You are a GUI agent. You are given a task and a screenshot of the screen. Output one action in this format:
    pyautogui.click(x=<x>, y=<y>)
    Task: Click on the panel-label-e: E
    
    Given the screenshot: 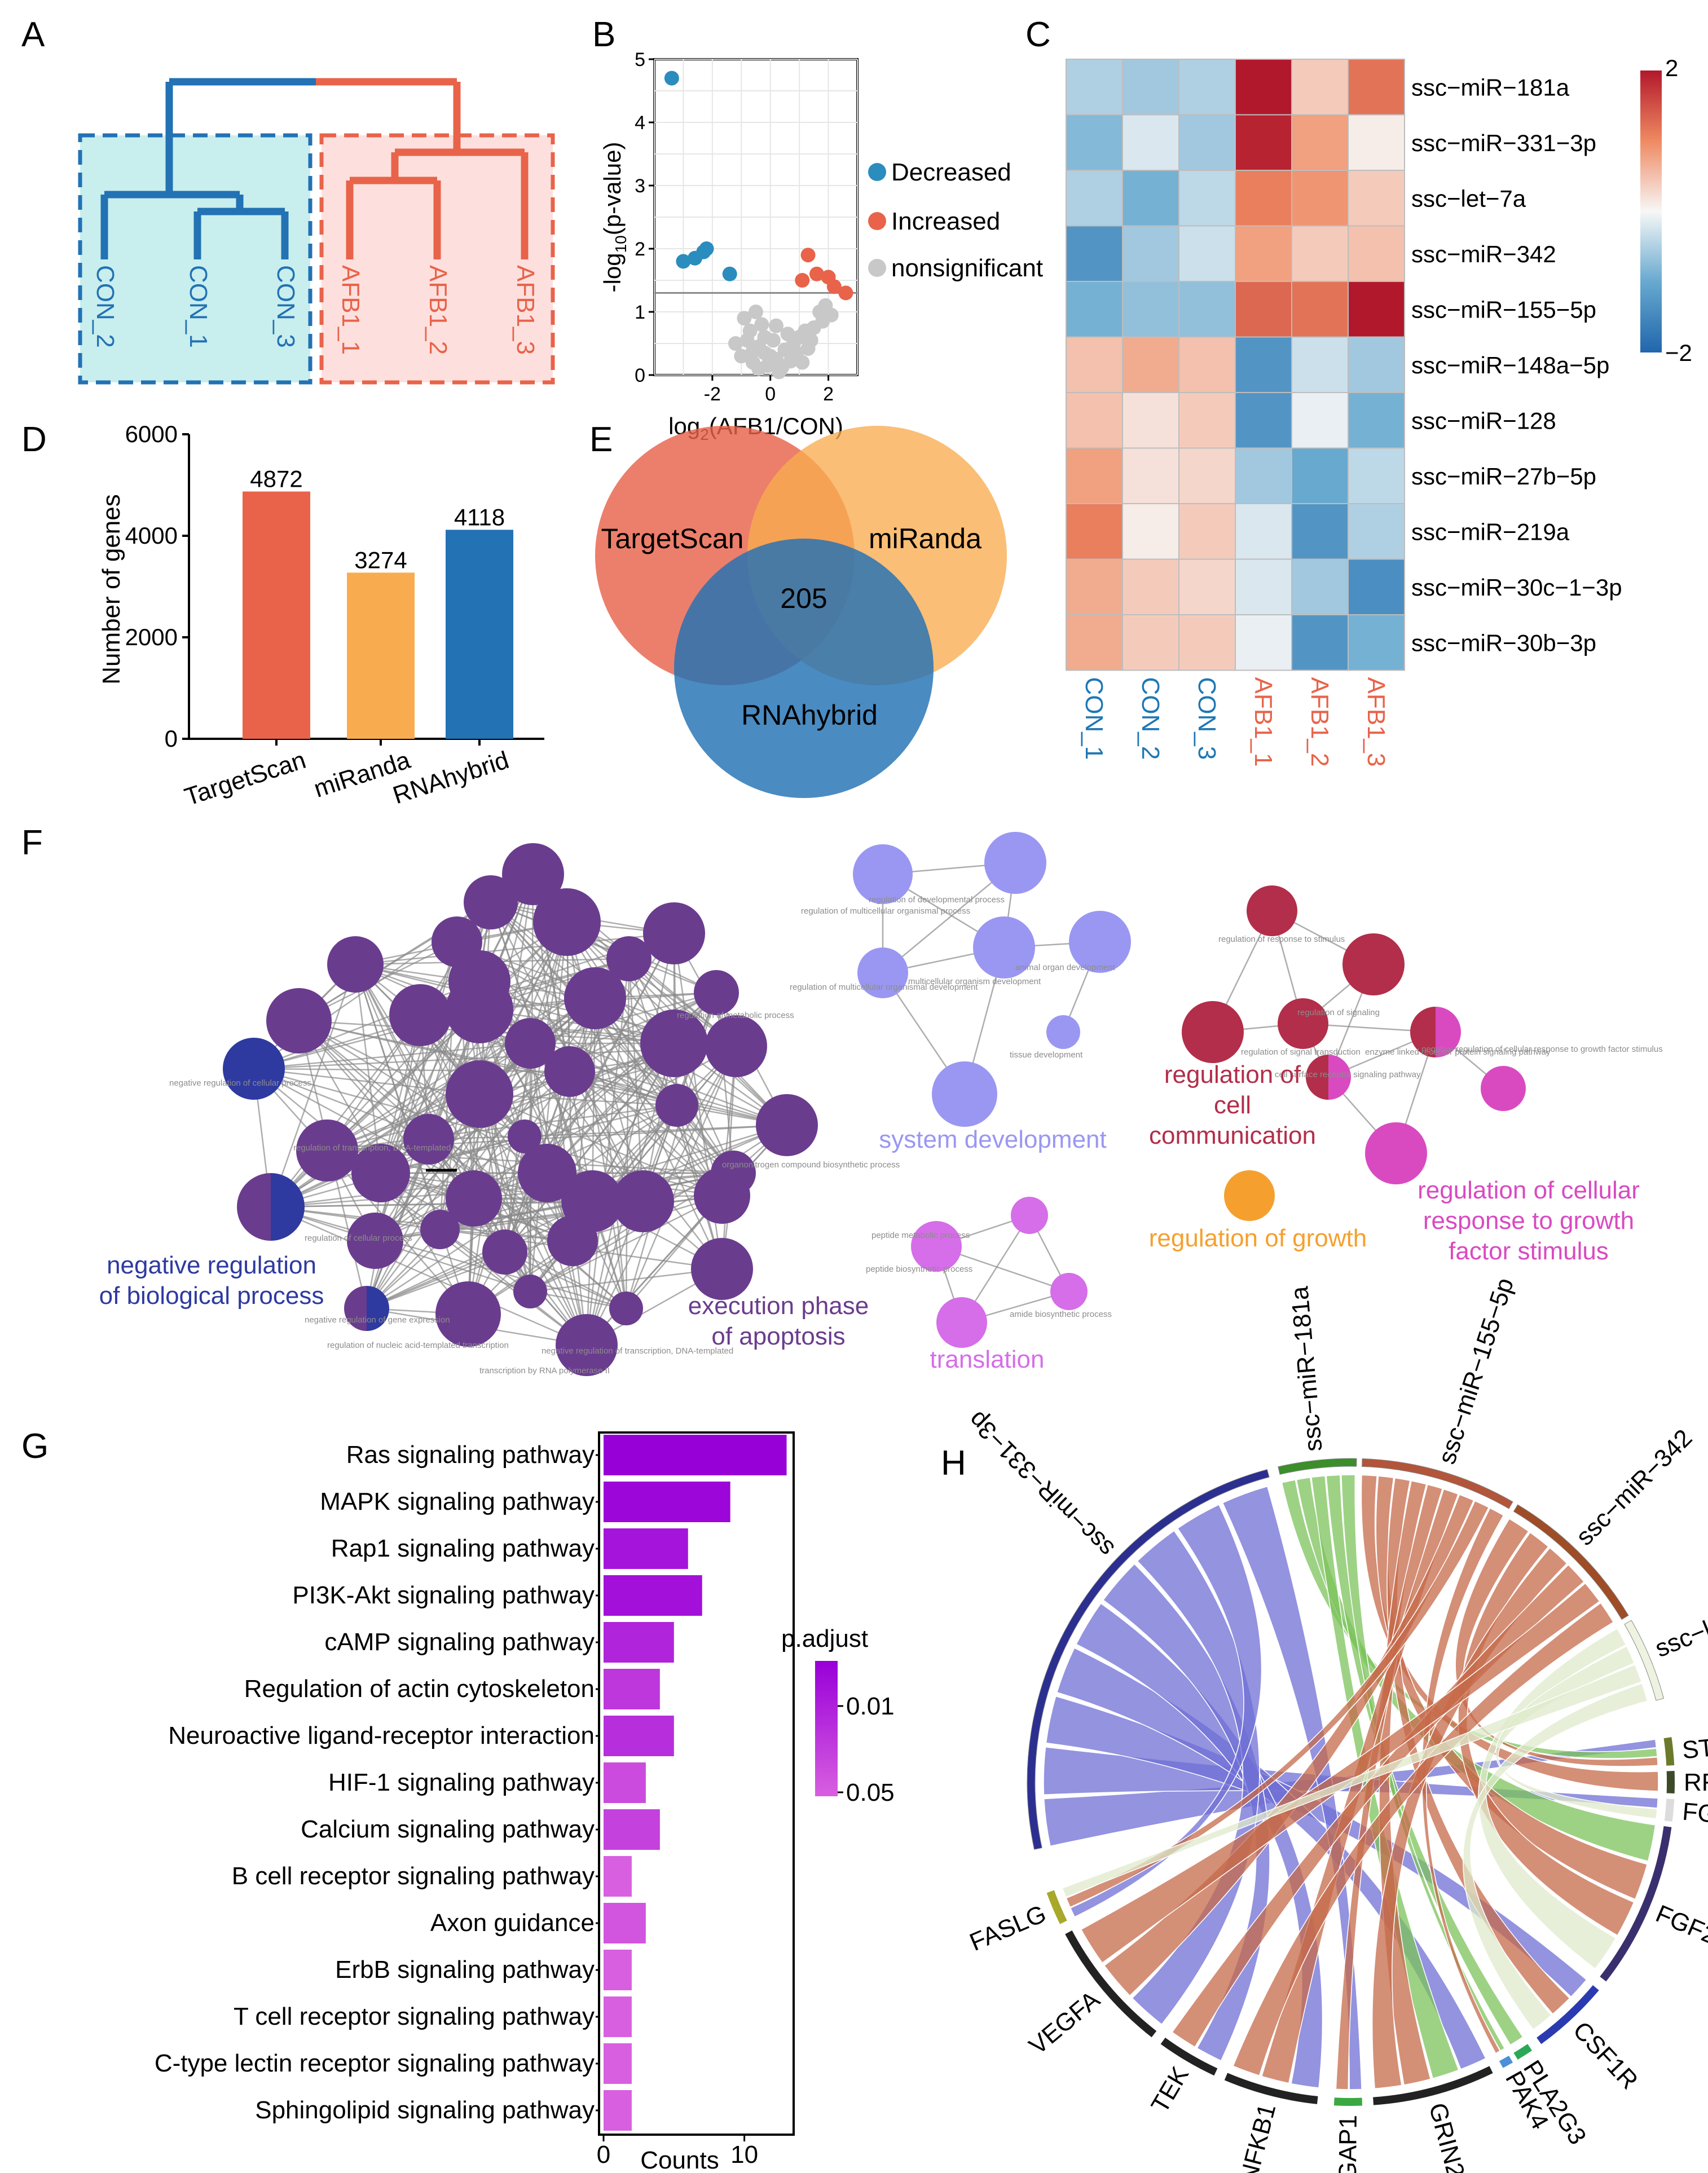 What is the action you would take?
    pyautogui.click(x=601, y=439)
    